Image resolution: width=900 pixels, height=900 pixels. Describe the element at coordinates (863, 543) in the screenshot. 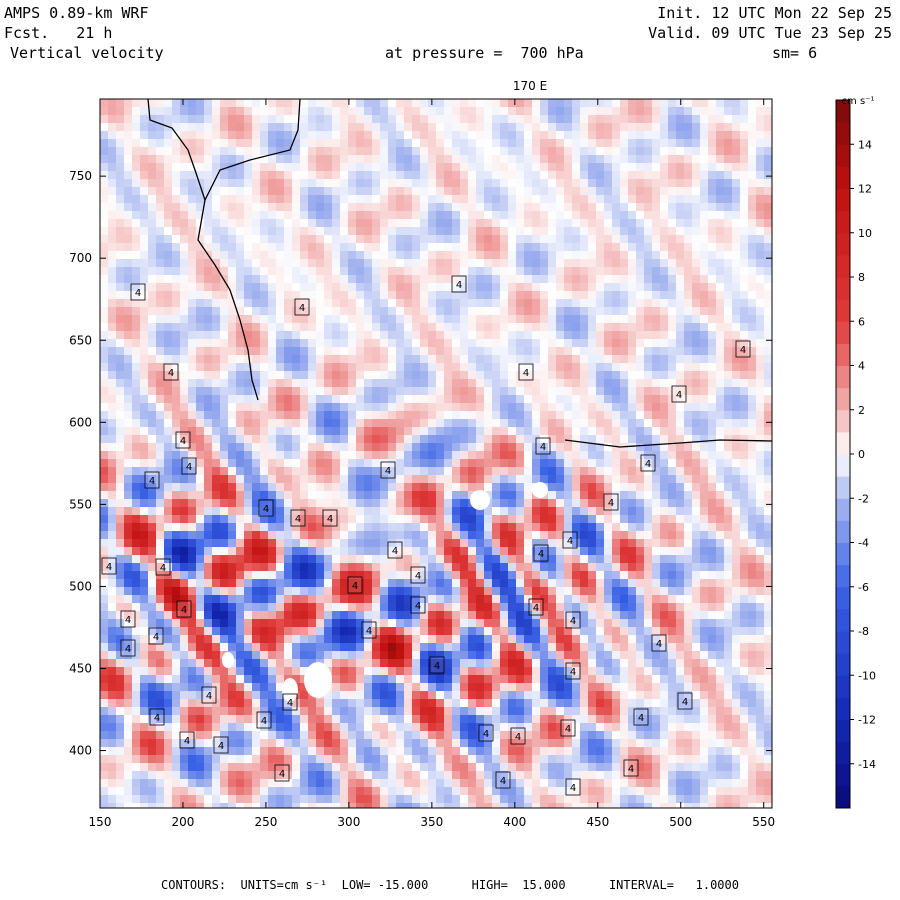

I see `colorbar-tick-label: -4` at that location.